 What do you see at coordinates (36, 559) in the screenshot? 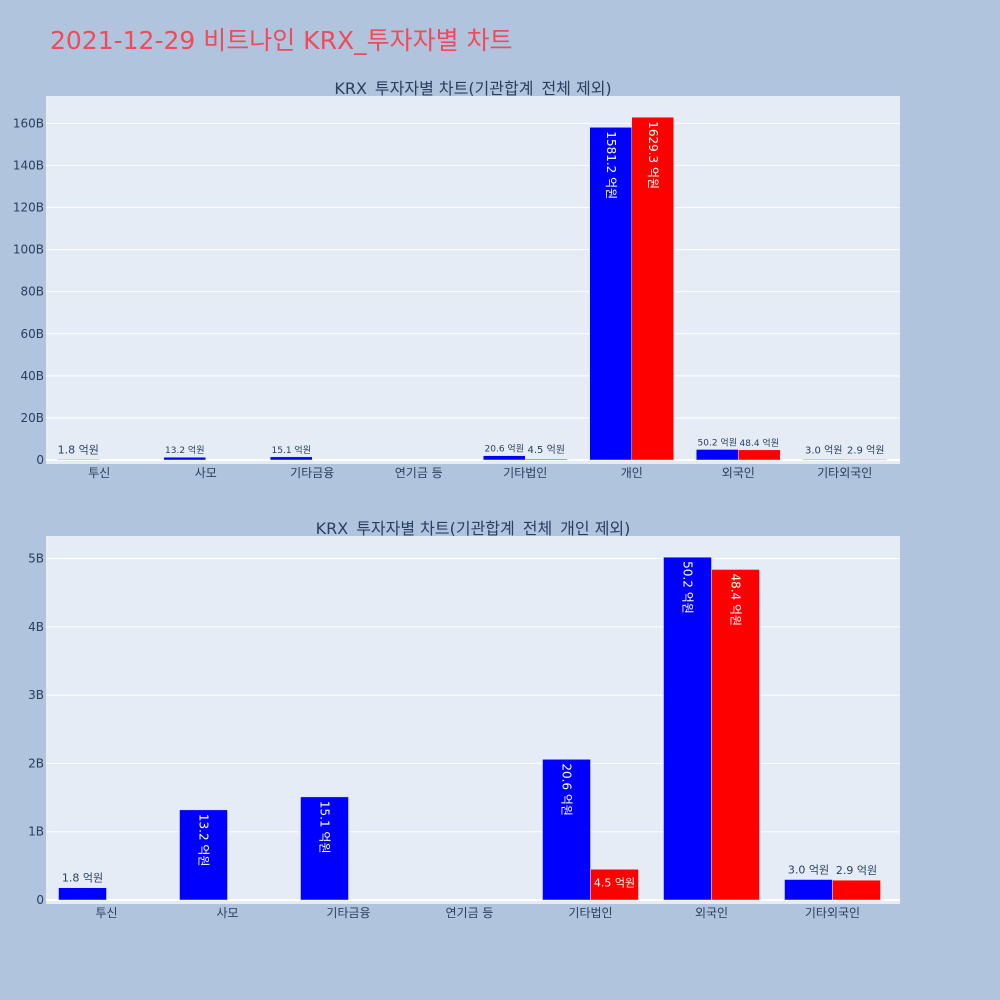
I see `y-tick-label: 5B` at bounding box center [36, 559].